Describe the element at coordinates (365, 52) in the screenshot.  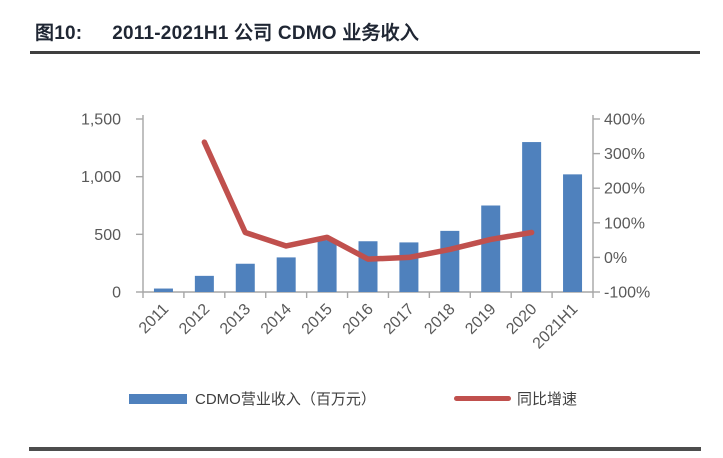
I see `header-divider` at that location.